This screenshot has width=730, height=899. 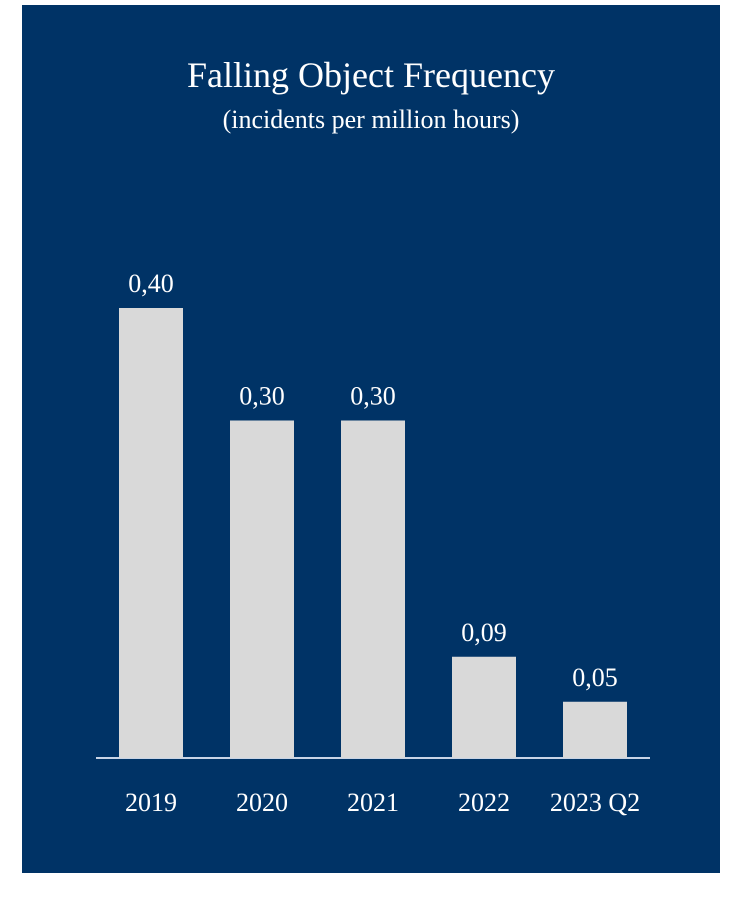 I want to click on chart-subtitle: (incidents per million hours), so click(x=371, y=119).